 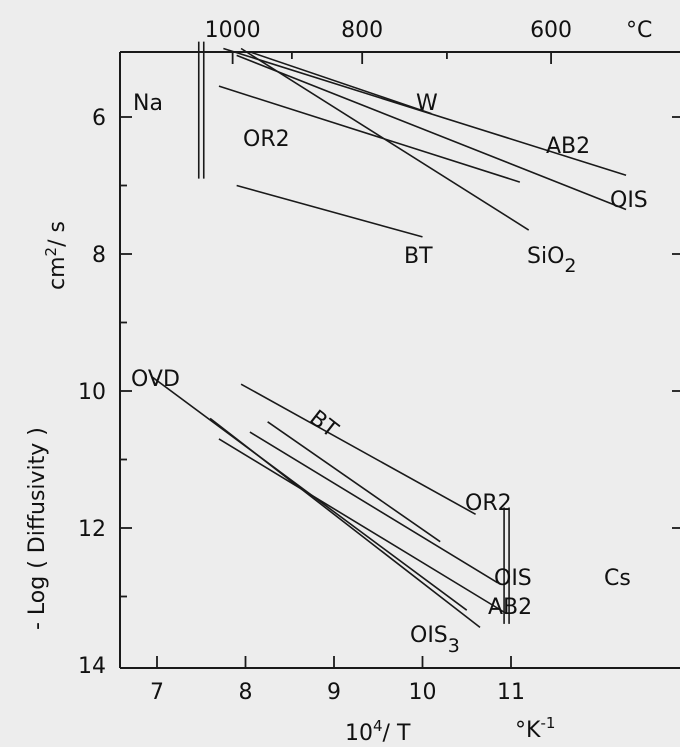 I want to click on y-axis-title: - Log ( Diffusivity ), so click(x=37, y=528).